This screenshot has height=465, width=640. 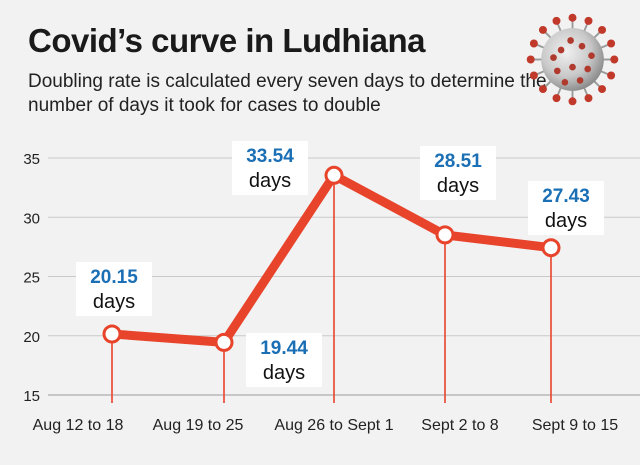 What do you see at coordinates (31, 159) in the screenshot?
I see `y-tick-label: 35` at bounding box center [31, 159].